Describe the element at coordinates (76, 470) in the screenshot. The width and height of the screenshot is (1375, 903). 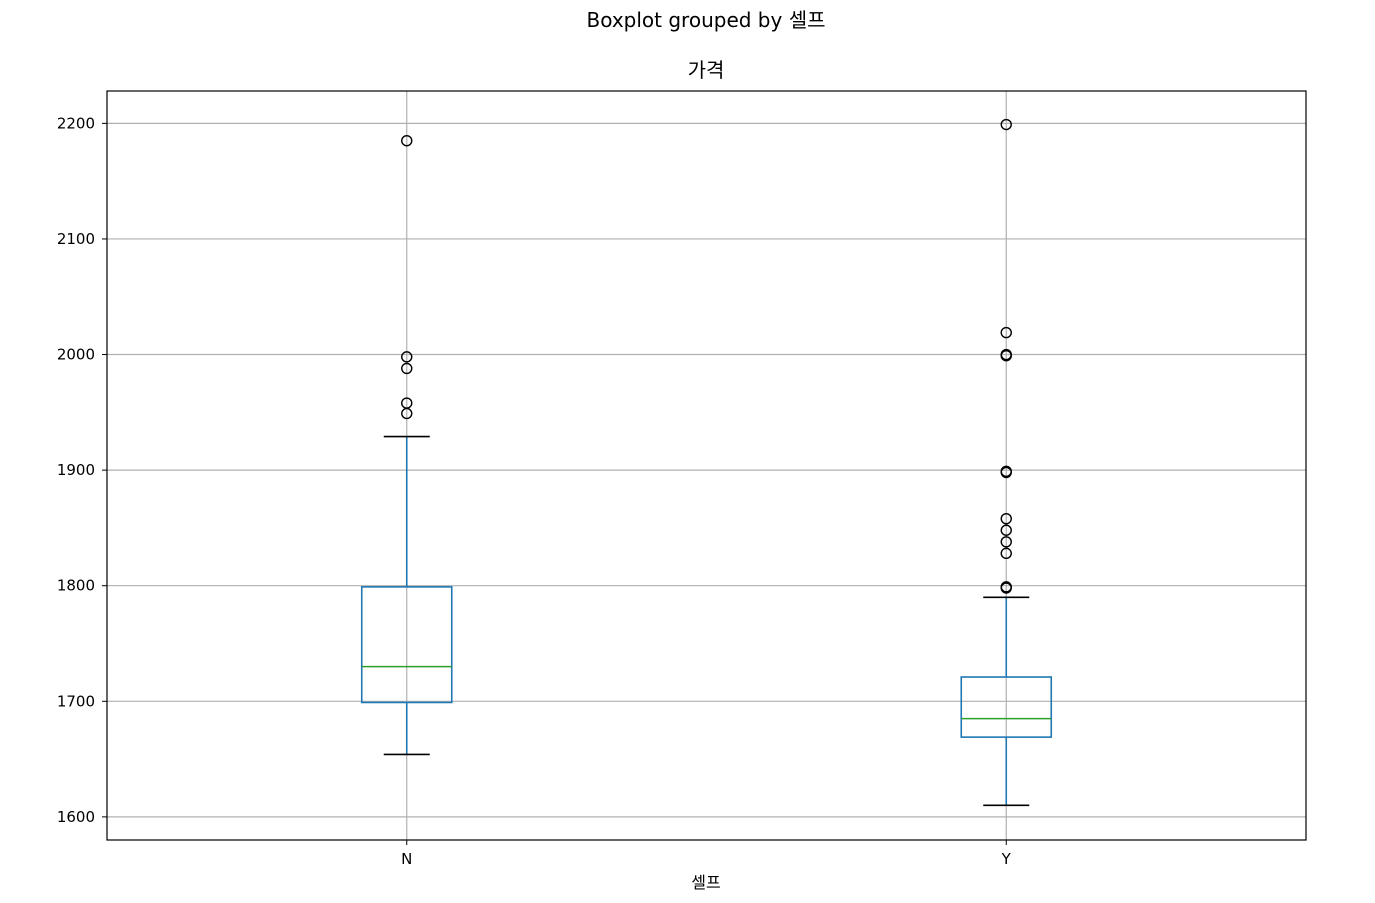
I see `y-tick-label: 1900` at that location.